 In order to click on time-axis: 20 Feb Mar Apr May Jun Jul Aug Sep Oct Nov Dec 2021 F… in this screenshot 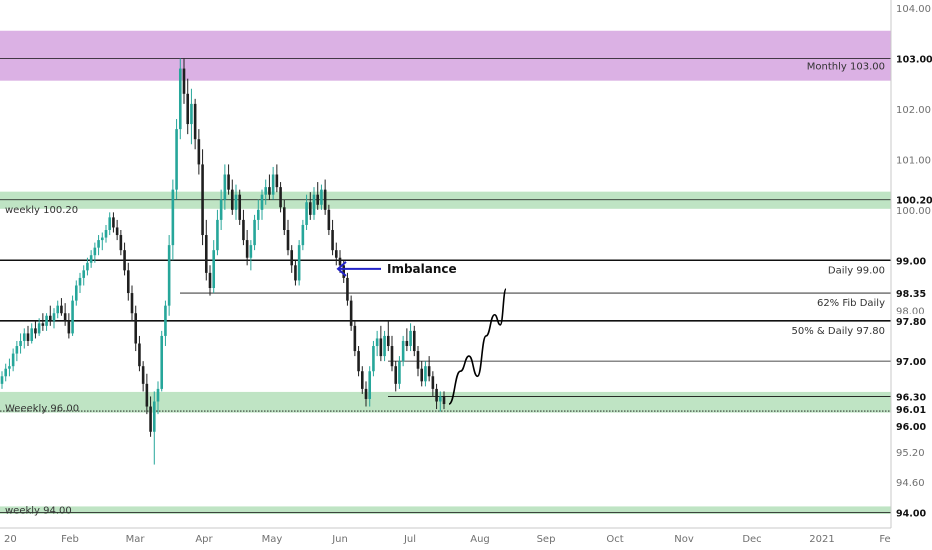, I will do `click(466, 538)`.